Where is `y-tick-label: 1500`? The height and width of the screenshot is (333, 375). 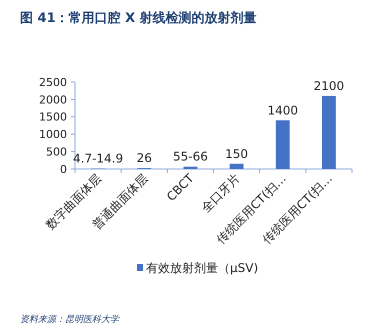 y-tick-label: 1500 is located at coordinates (53, 117).